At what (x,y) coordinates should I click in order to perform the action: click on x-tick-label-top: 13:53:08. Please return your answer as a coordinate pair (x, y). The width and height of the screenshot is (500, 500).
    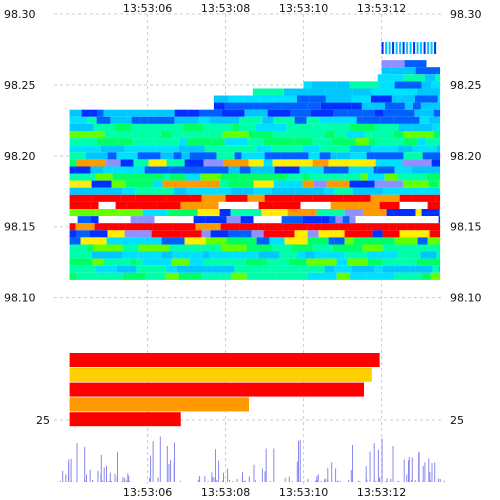
    Looking at the image, I should click on (225, 8).